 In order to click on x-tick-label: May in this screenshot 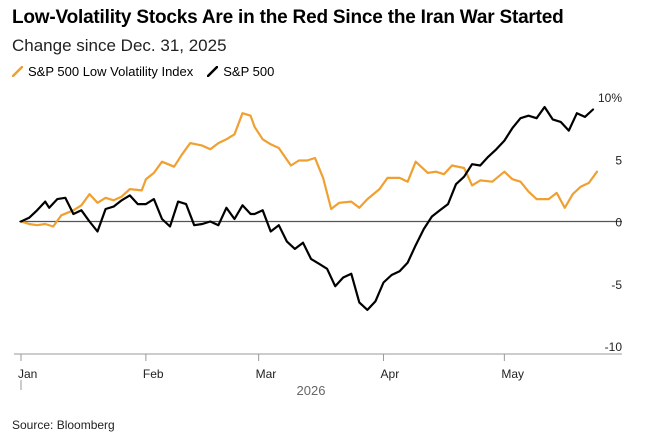, I will do `click(512, 374)`.